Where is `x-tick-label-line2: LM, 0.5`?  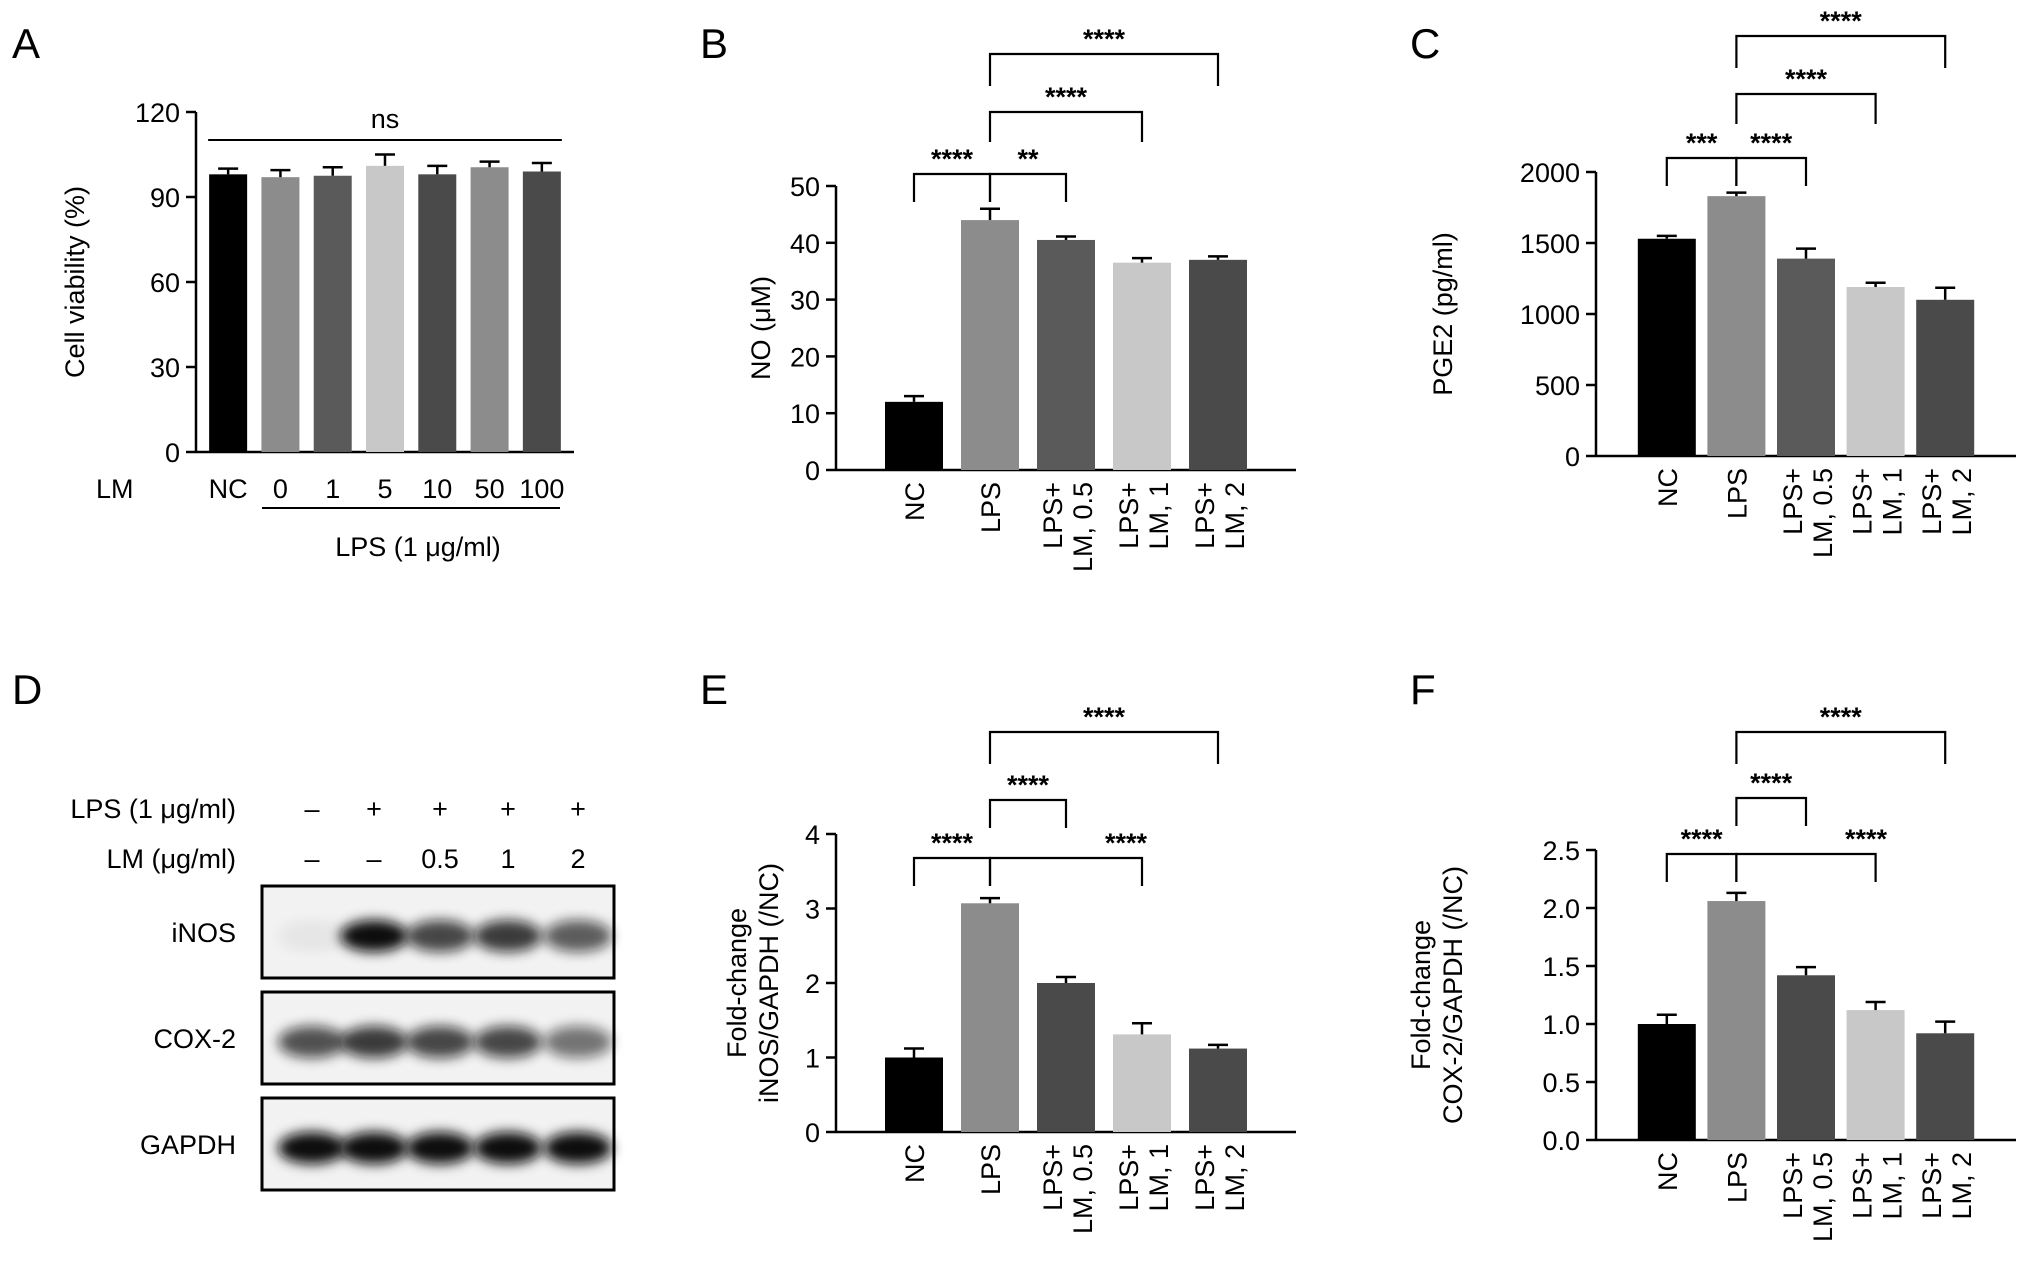 x-tick-label-line2: LM, 0.5 is located at coordinates (1823, 513).